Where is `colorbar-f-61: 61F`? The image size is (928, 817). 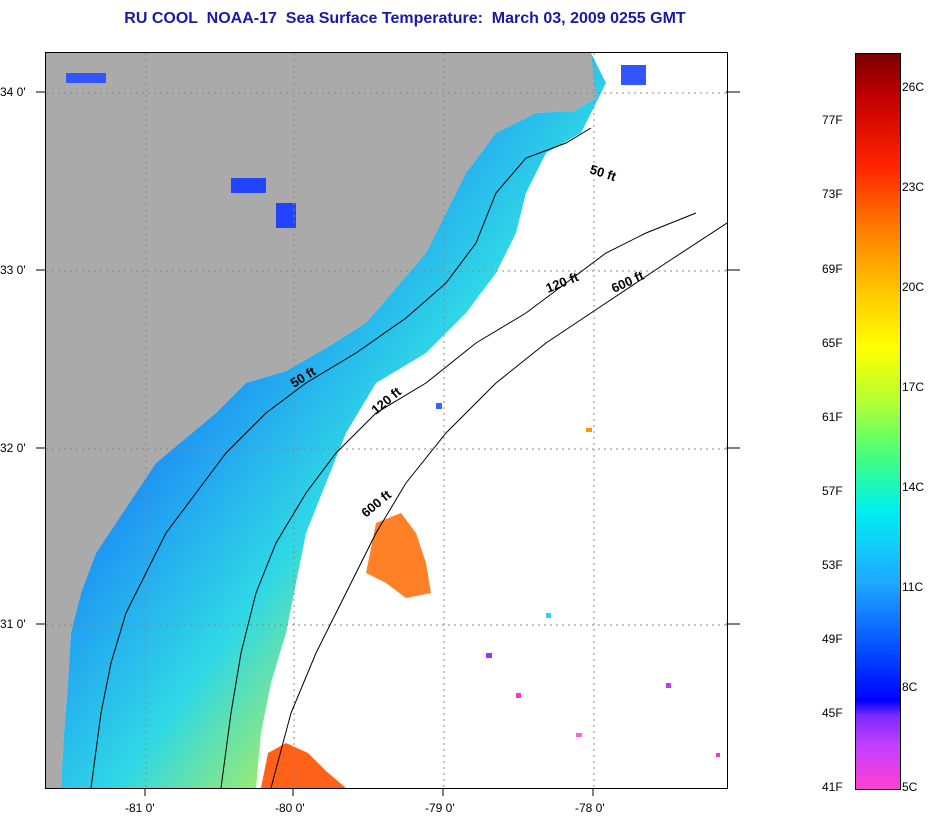
colorbar-f-61: 61F is located at coordinates (832, 417).